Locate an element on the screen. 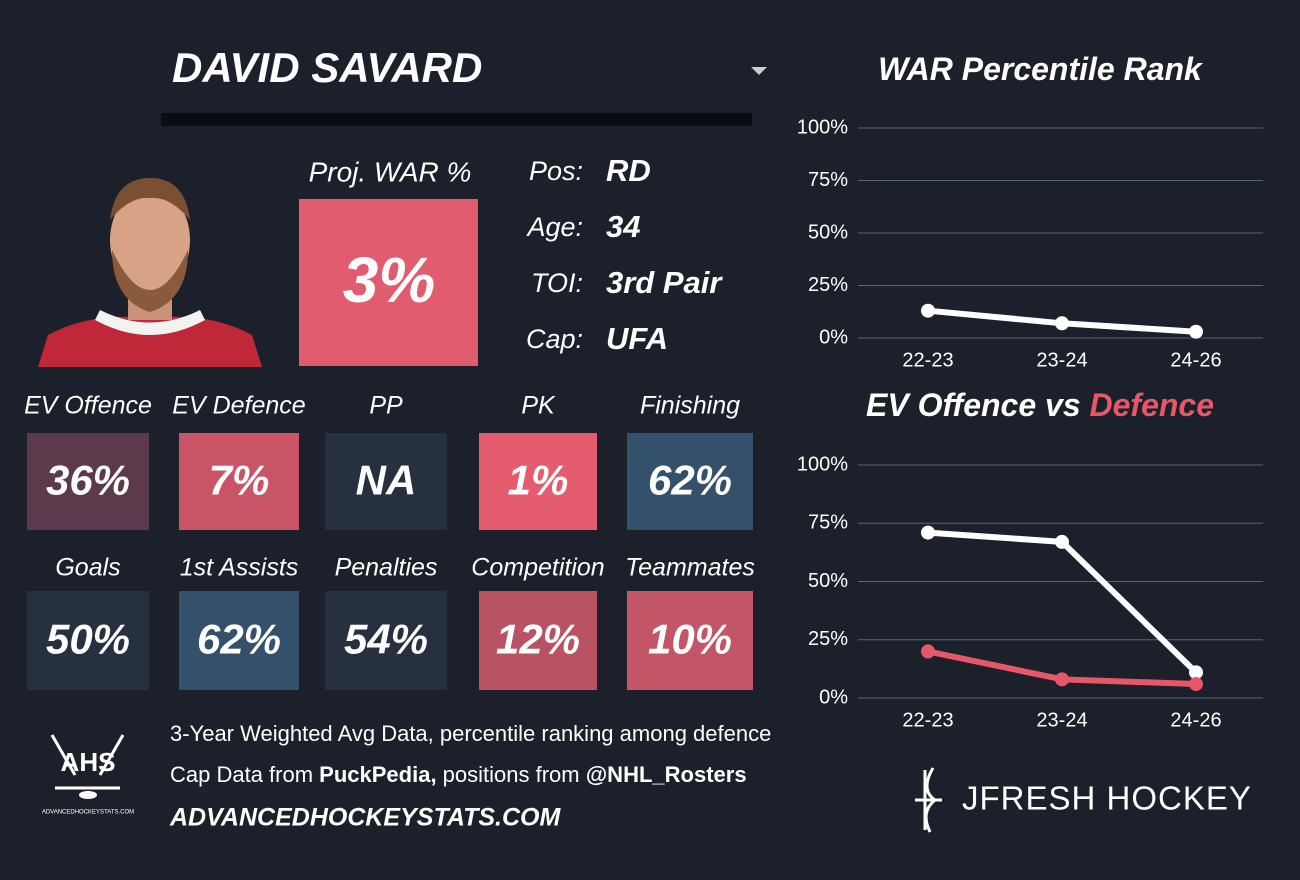 The image size is (1300, 880). tile-label: PK is located at coordinates (538, 406).